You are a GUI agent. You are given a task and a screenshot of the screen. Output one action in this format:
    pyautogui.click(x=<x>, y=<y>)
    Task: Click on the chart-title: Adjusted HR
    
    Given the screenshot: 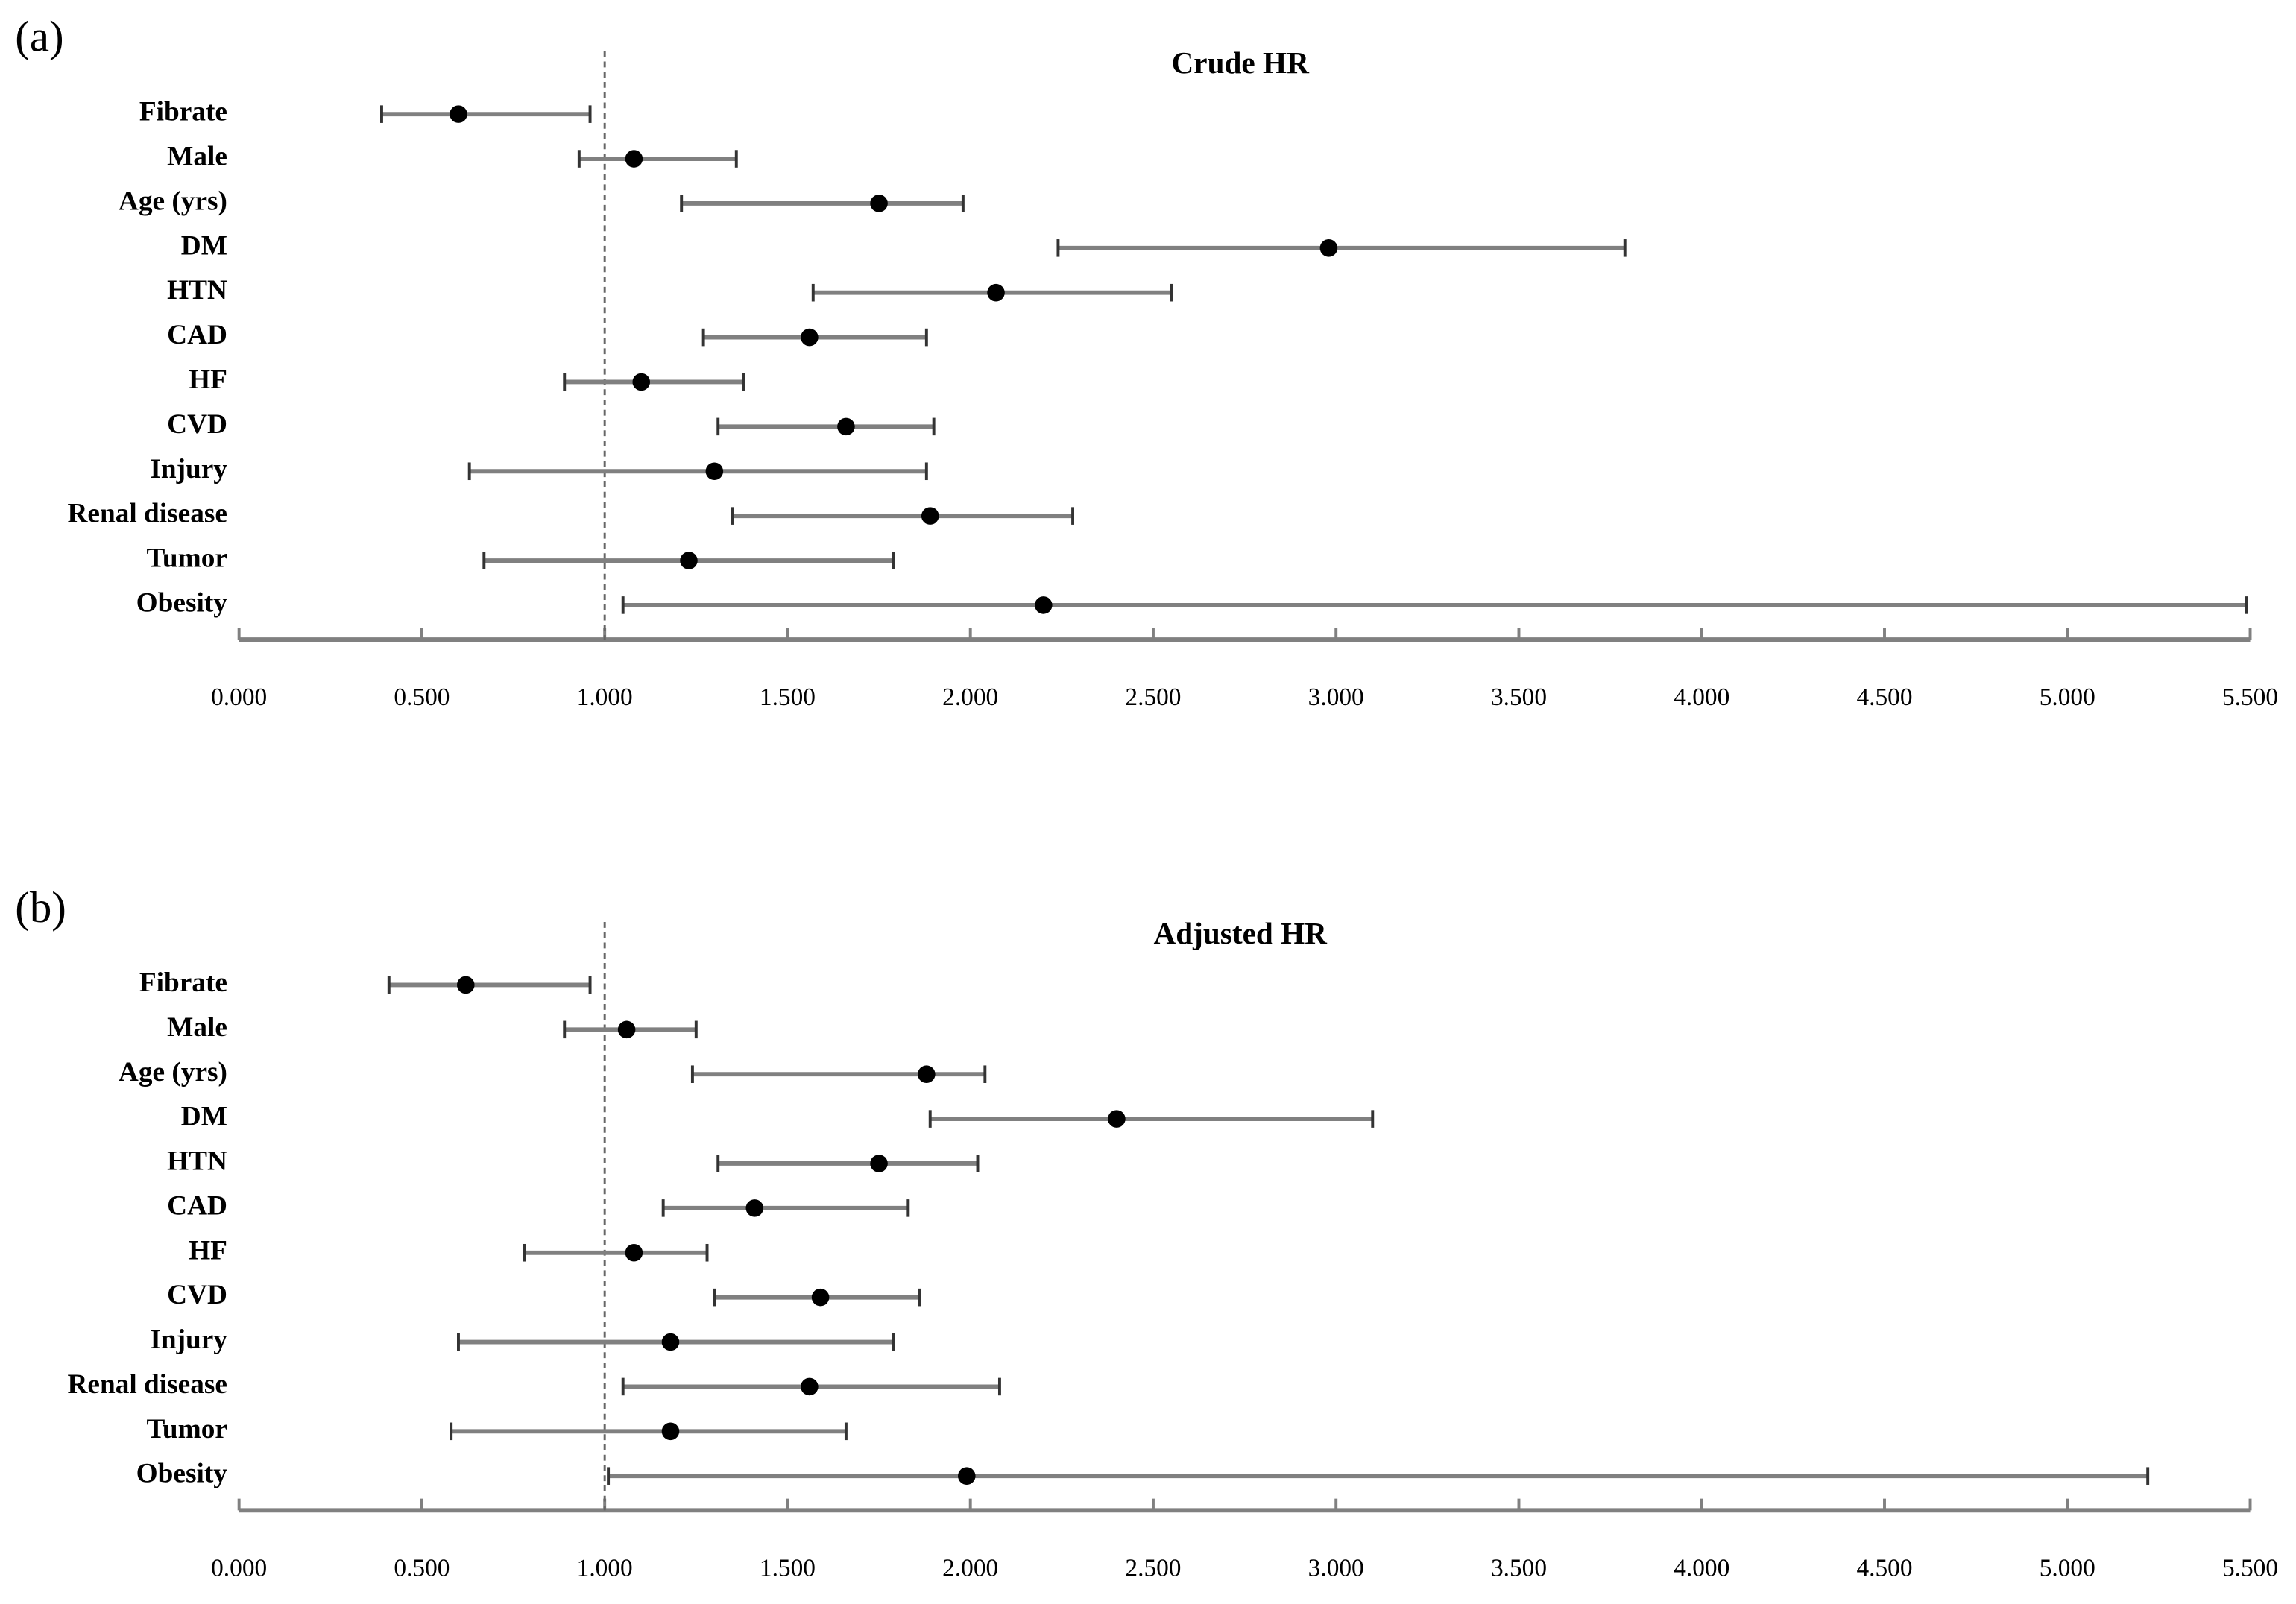 What is the action you would take?
    pyautogui.click(x=1241, y=933)
    